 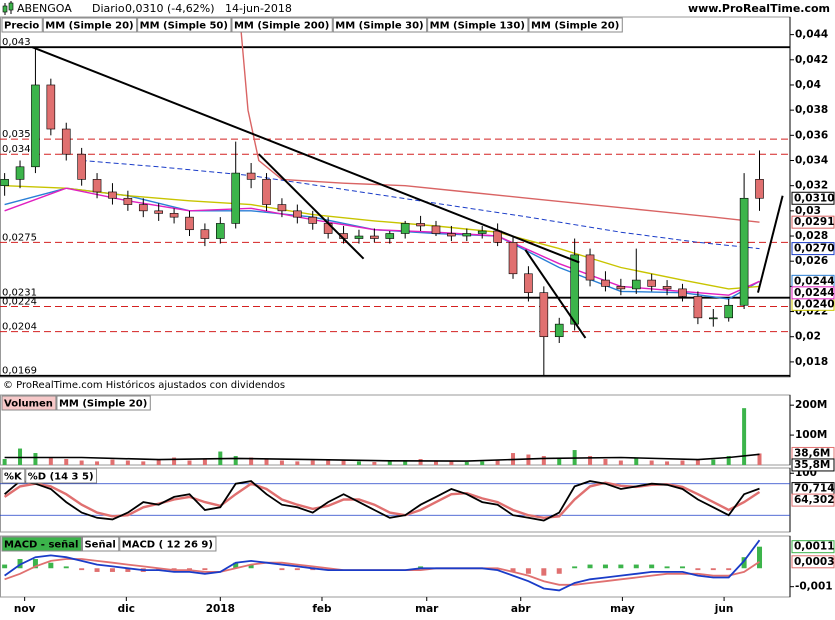 I want to click on legend-entry: MACD - señal, so click(x=41, y=545).